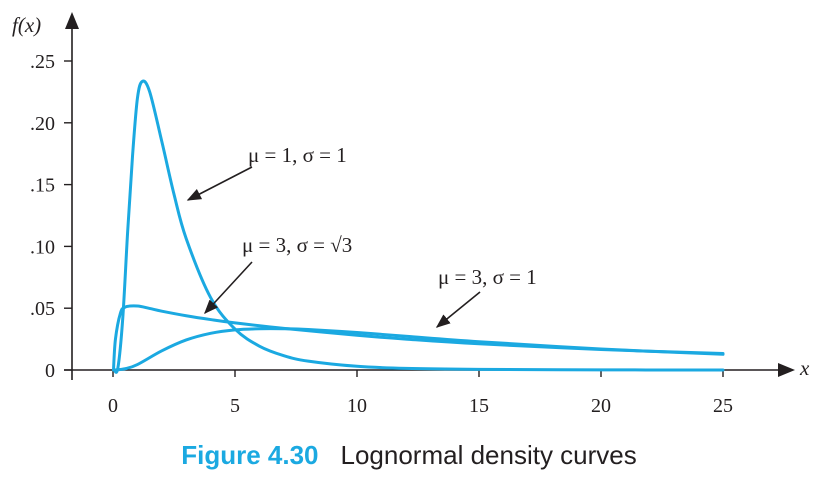 The height and width of the screenshot is (483, 818). I want to click on y-tick-label: .20, so click(42, 124).